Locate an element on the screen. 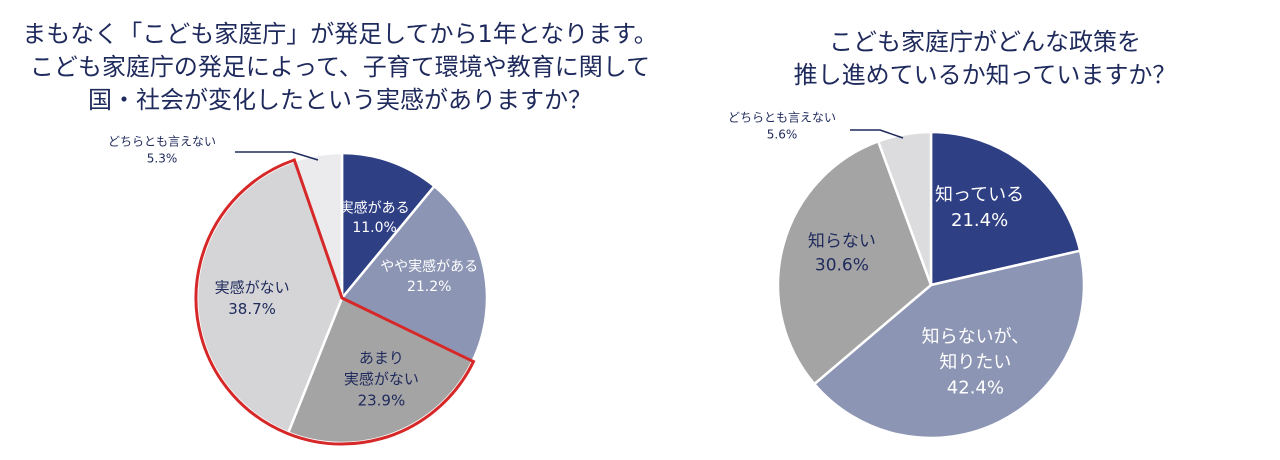 The height and width of the screenshot is (460, 1280). slice-label-text: あまり is located at coordinates (381, 358).